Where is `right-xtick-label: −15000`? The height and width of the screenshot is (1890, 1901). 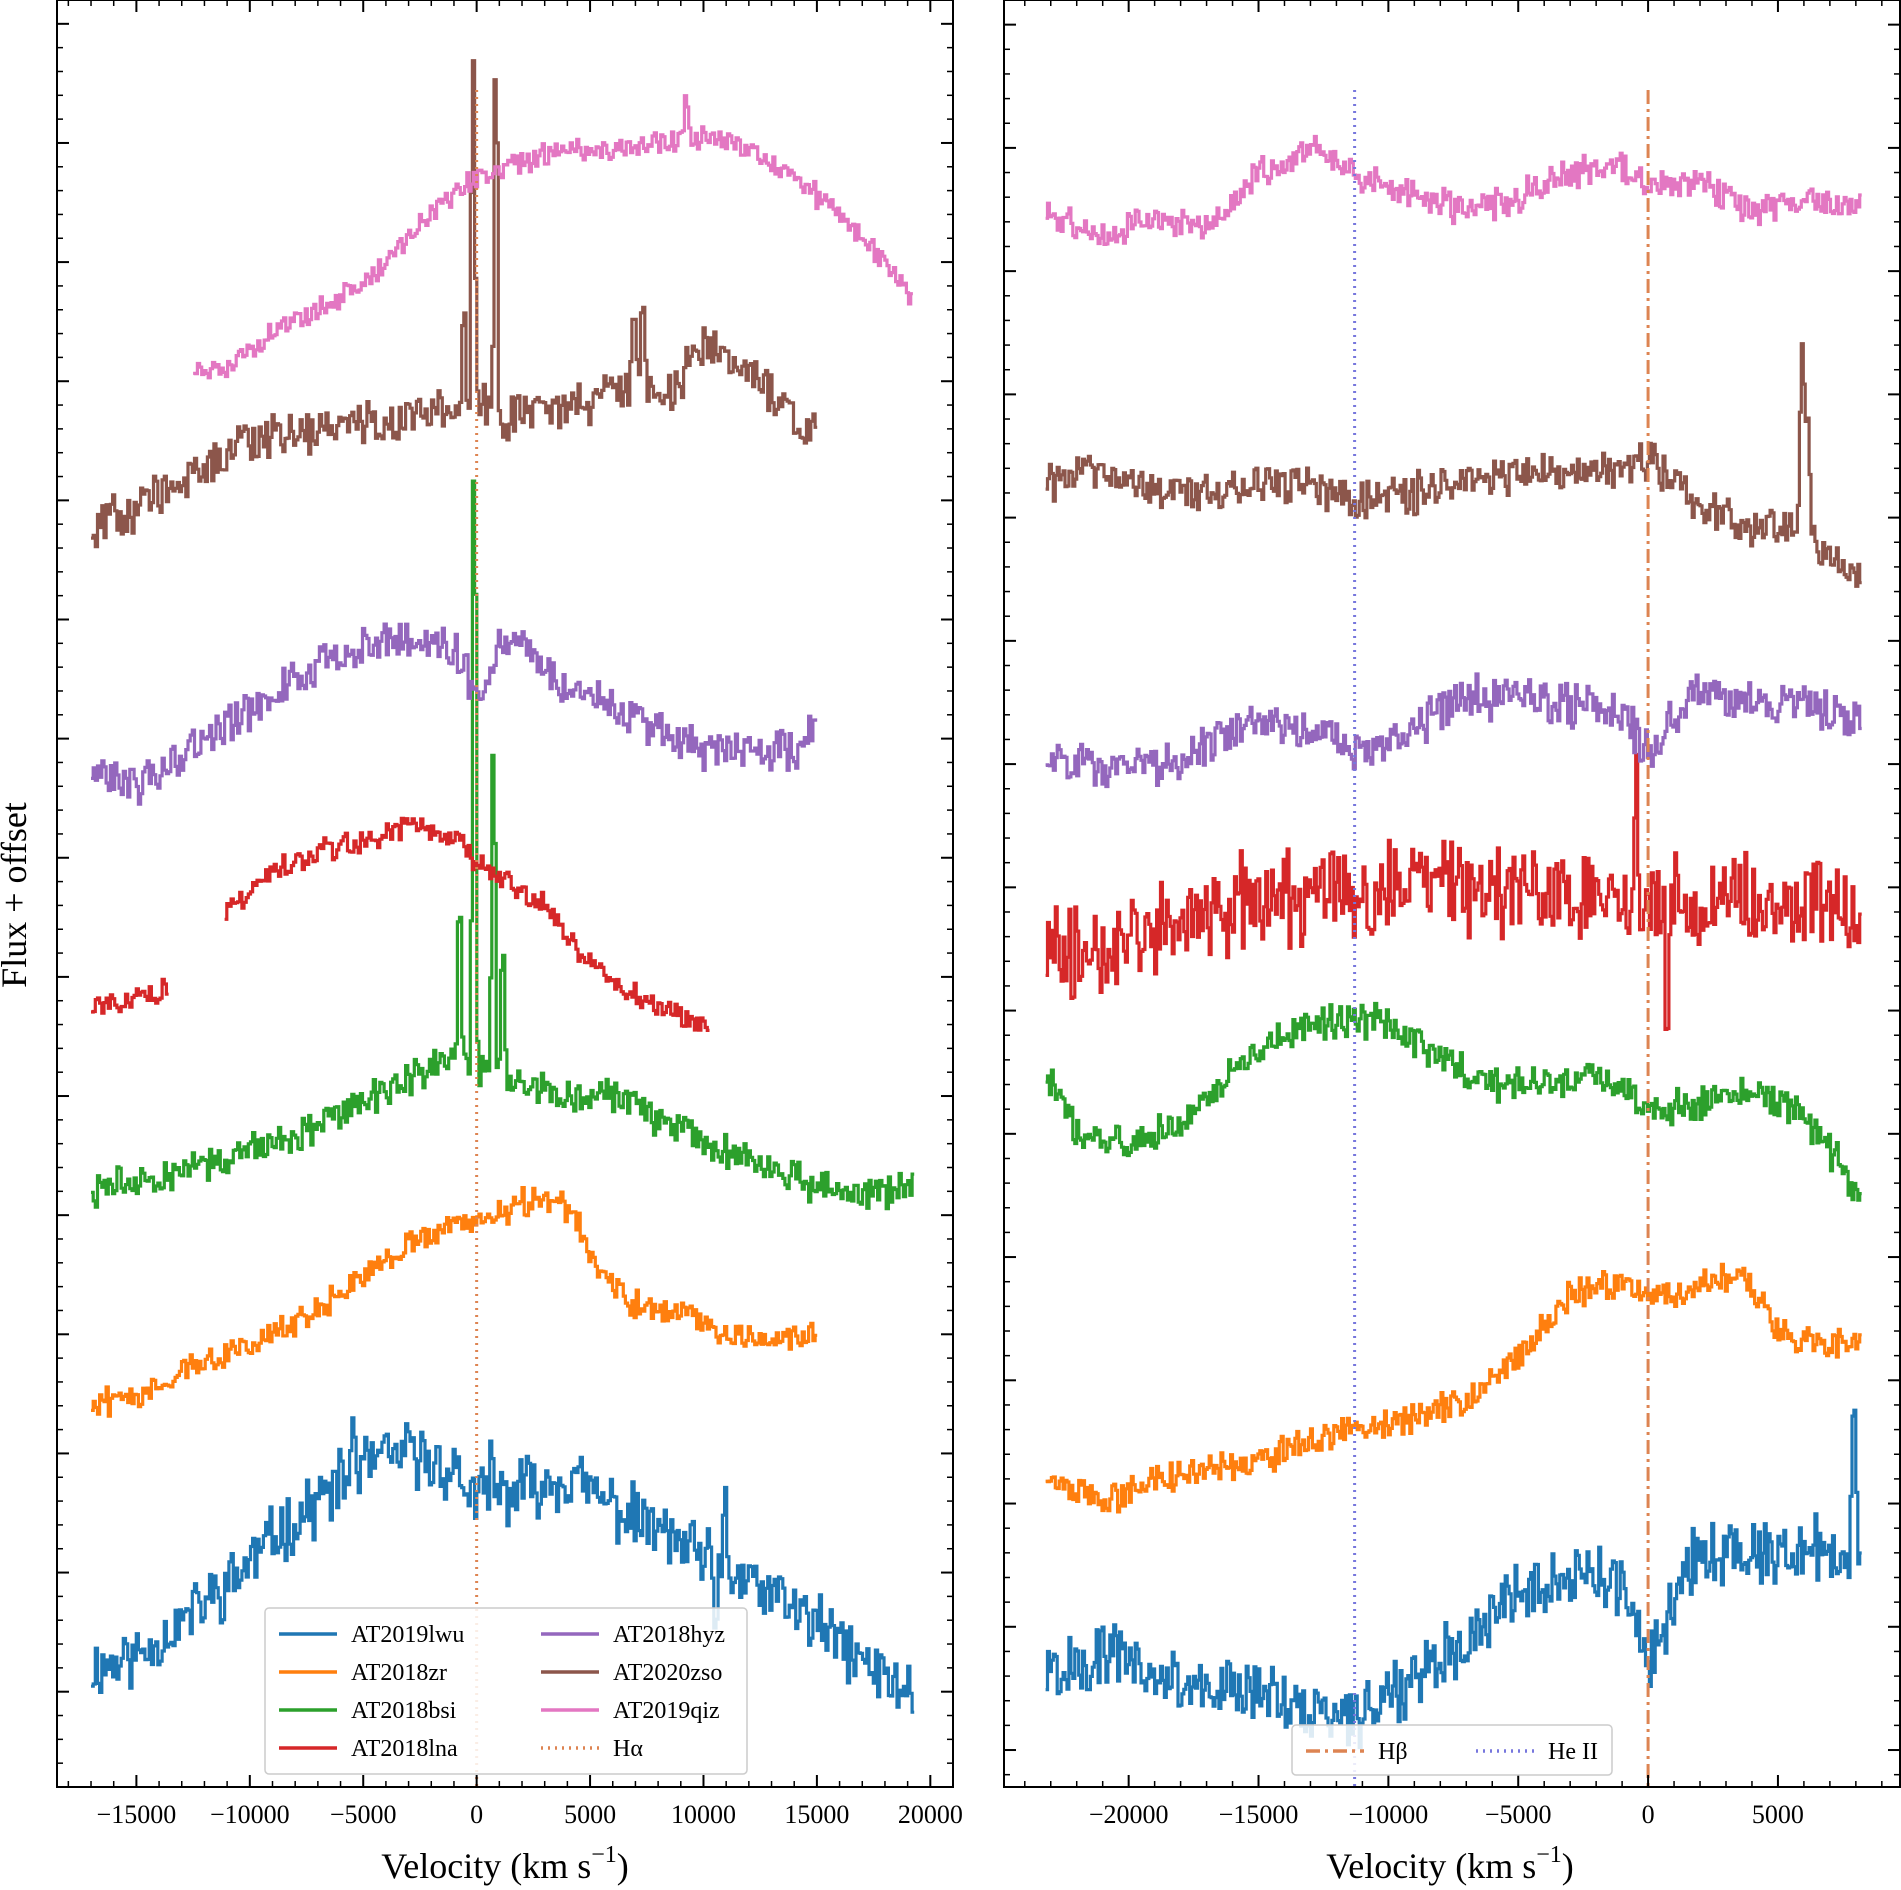
right-xtick-label: −15000 is located at coordinates (1259, 1814).